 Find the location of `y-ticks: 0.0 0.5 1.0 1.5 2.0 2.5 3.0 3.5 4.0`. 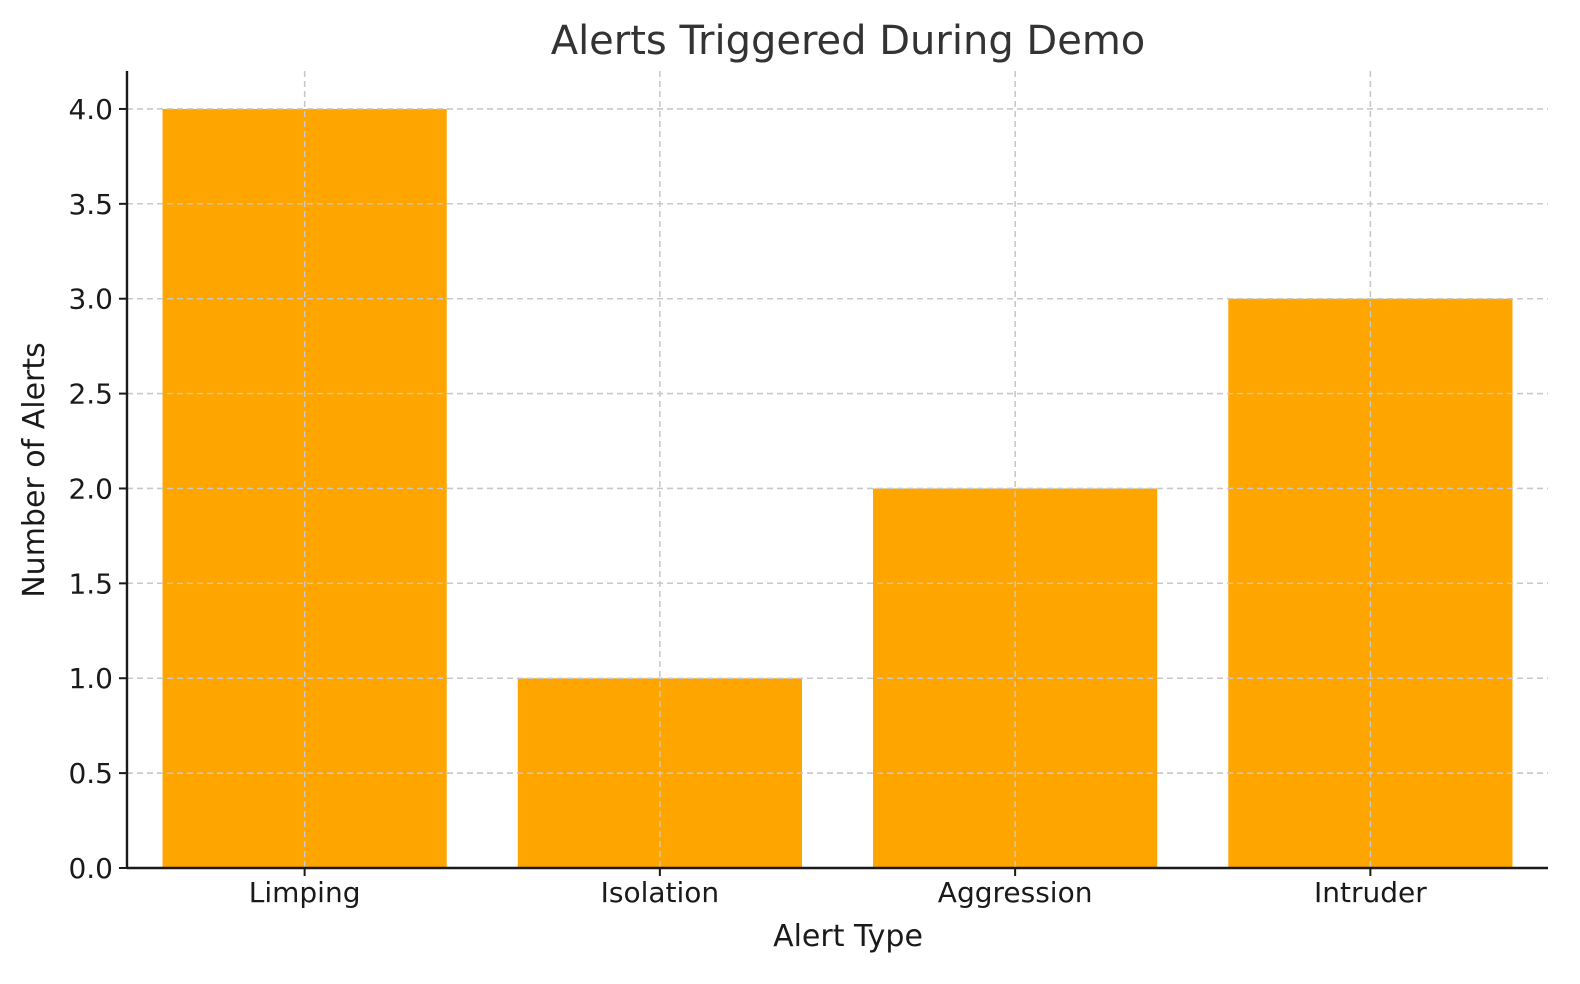

y-ticks: 0.0 0.5 1.0 1.5 2.0 2.5 3.0 3.5 4.0 is located at coordinates (97, 489).